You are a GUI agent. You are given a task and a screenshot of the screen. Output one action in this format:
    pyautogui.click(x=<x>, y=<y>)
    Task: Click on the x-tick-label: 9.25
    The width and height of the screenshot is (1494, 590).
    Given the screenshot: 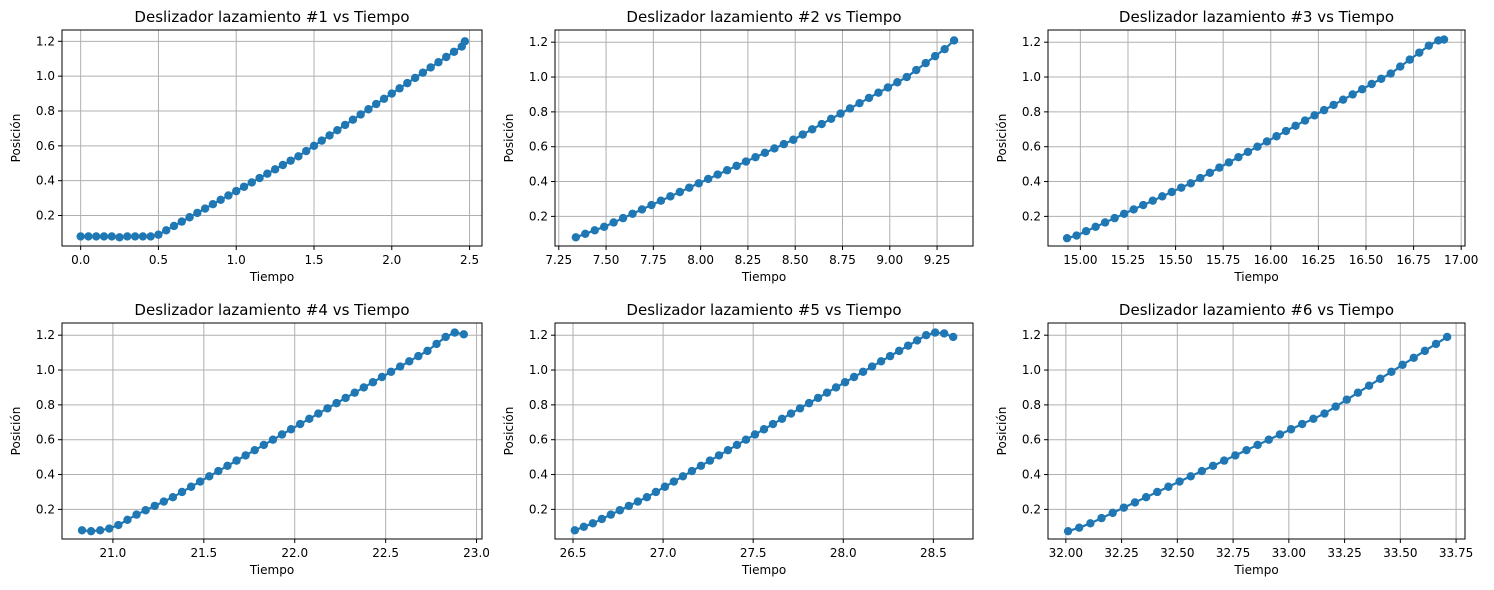 What is the action you would take?
    pyautogui.click(x=937, y=260)
    